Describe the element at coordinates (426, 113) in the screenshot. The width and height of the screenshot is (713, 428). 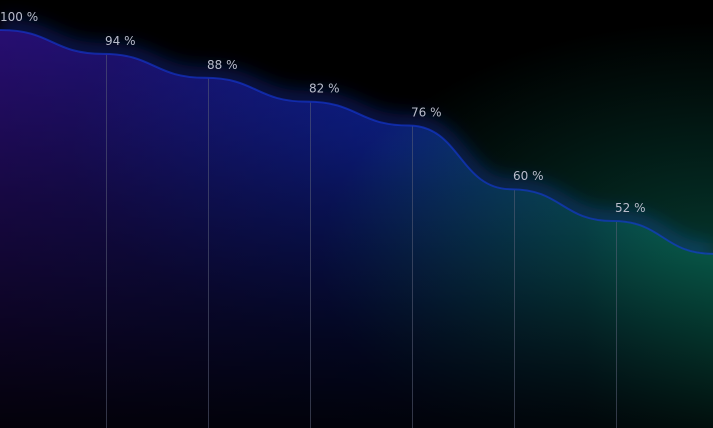
I see `data-label: 76 %` at that location.